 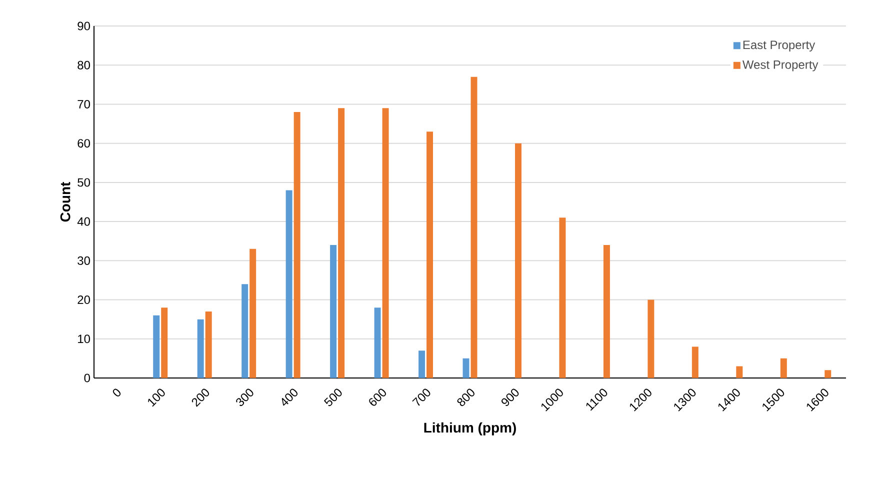 I want to click on x-tick-label: 900, so click(x=510, y=397).